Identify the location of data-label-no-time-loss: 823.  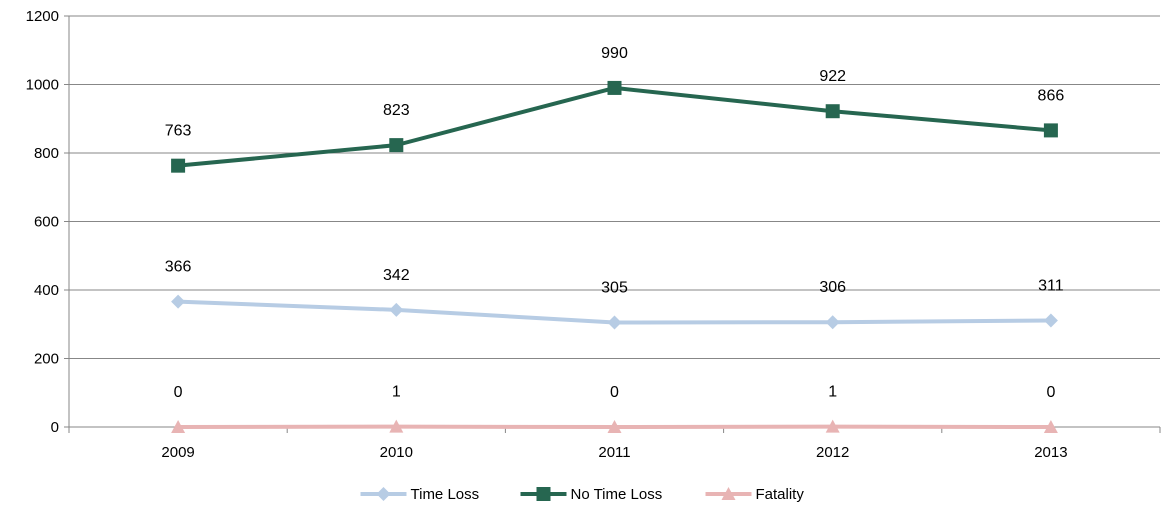
(396, 110).